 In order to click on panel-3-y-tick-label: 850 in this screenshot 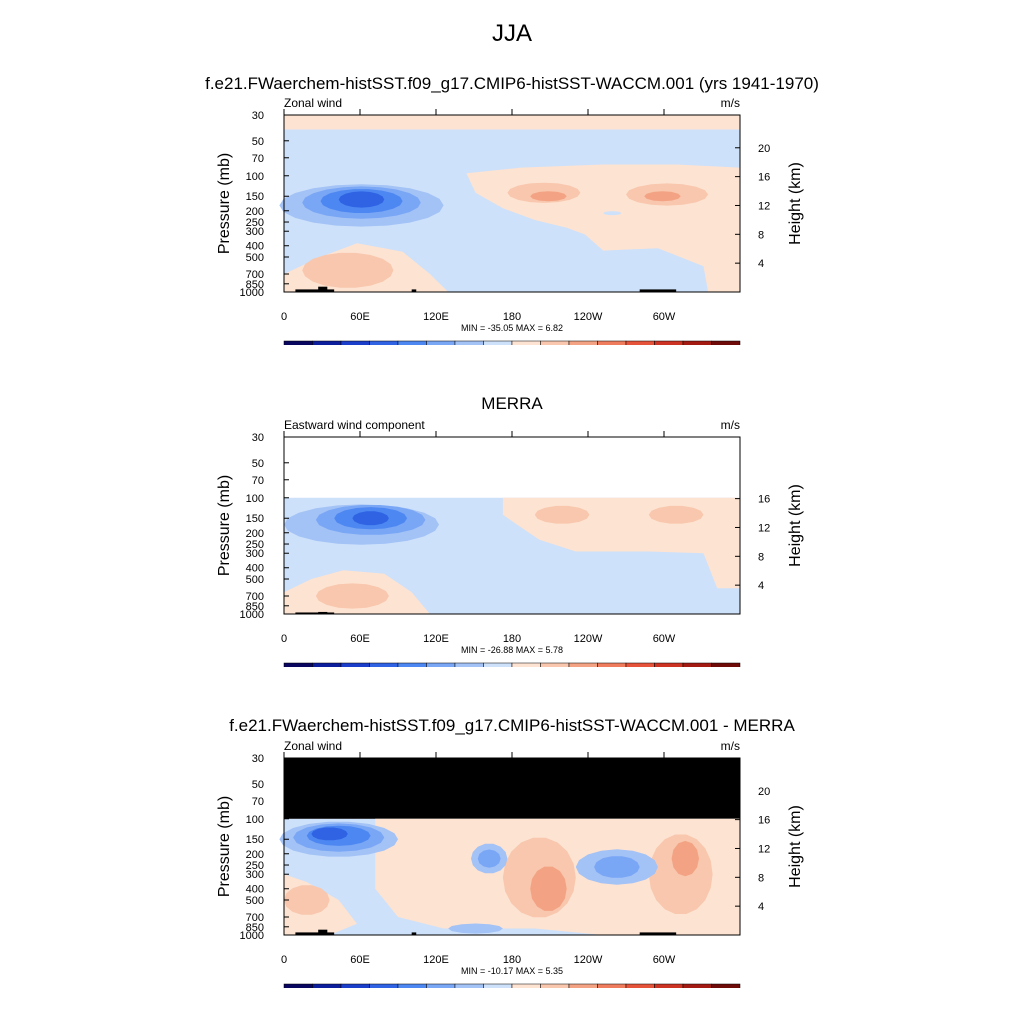, I will do `click(255, 928)`.